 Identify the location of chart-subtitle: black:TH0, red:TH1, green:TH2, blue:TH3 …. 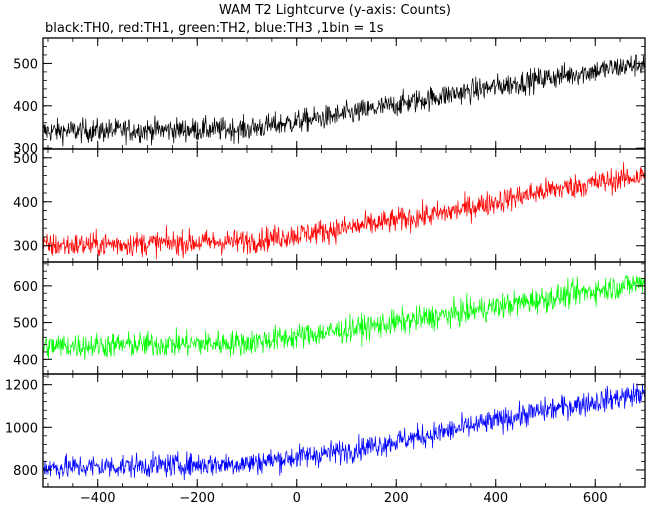
(214, 28).